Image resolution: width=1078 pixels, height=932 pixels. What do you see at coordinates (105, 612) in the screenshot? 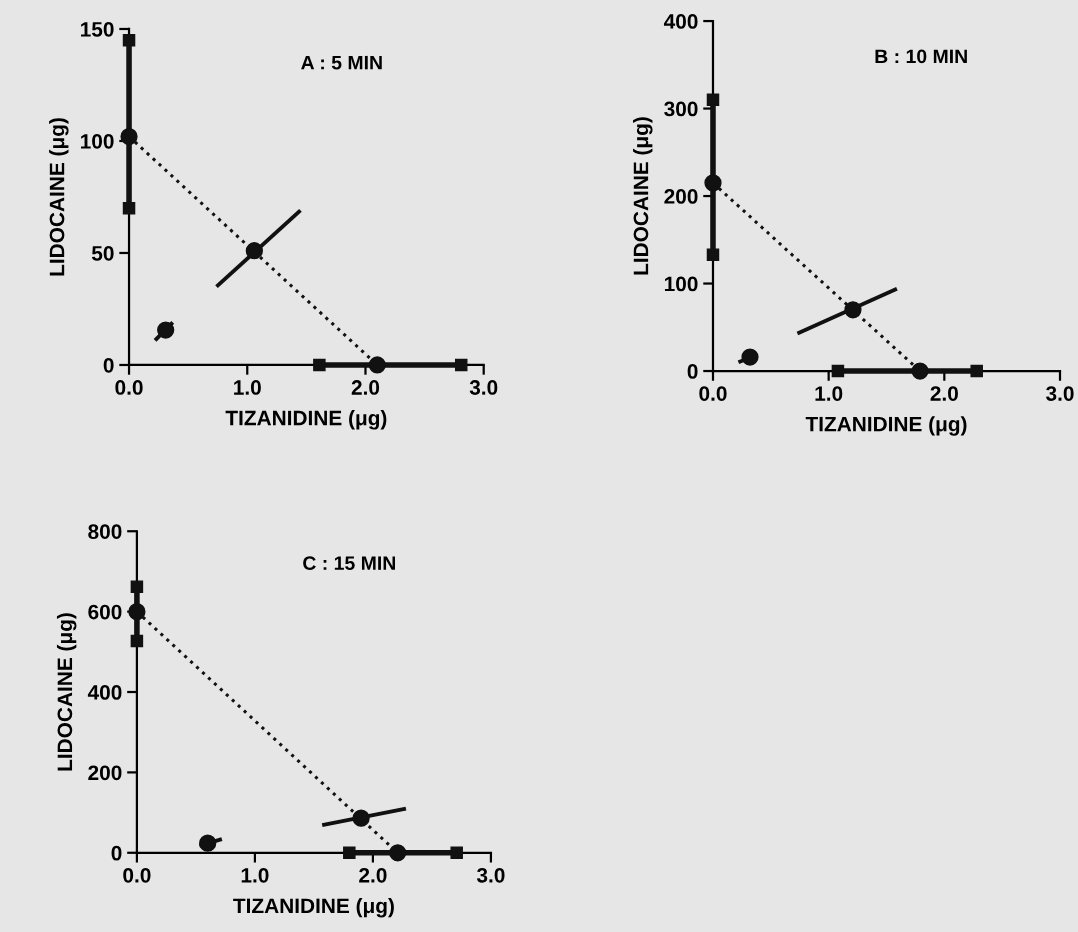
I see `y-tick-label: 600` at bounding box center [105, 612].